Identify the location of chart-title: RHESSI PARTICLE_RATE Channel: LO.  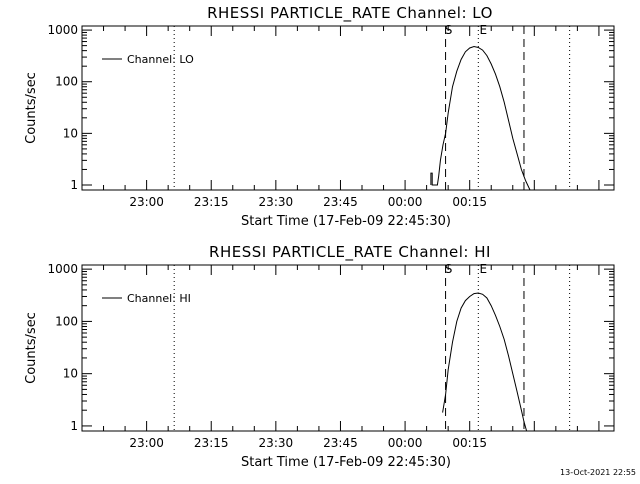
(350, 13).